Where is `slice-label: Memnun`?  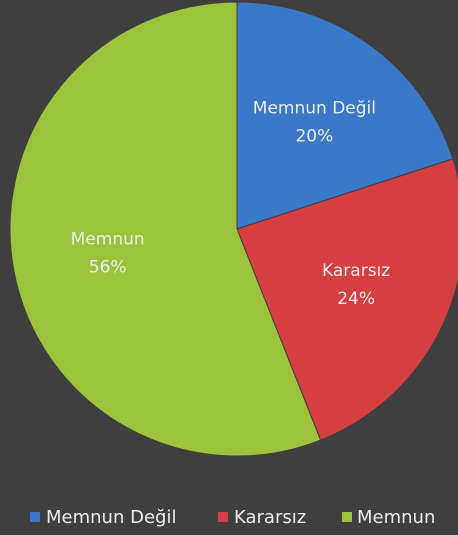 slice-label: Memnun is located at coordinates (108, 240).